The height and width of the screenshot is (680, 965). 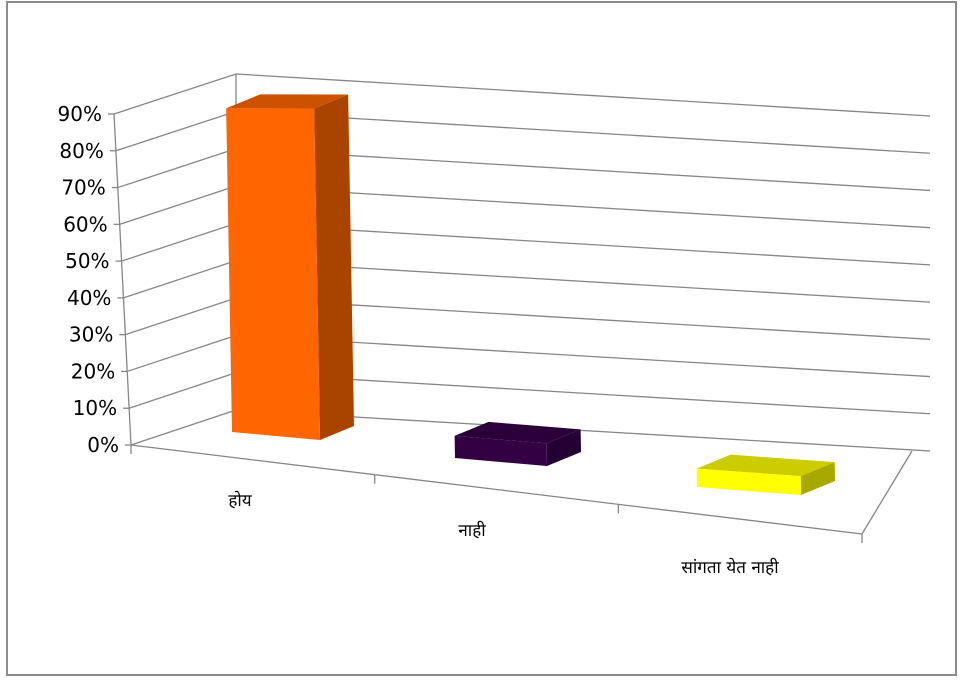 I want to click on y-tick-label: 20%, so click(x=93, y=371).